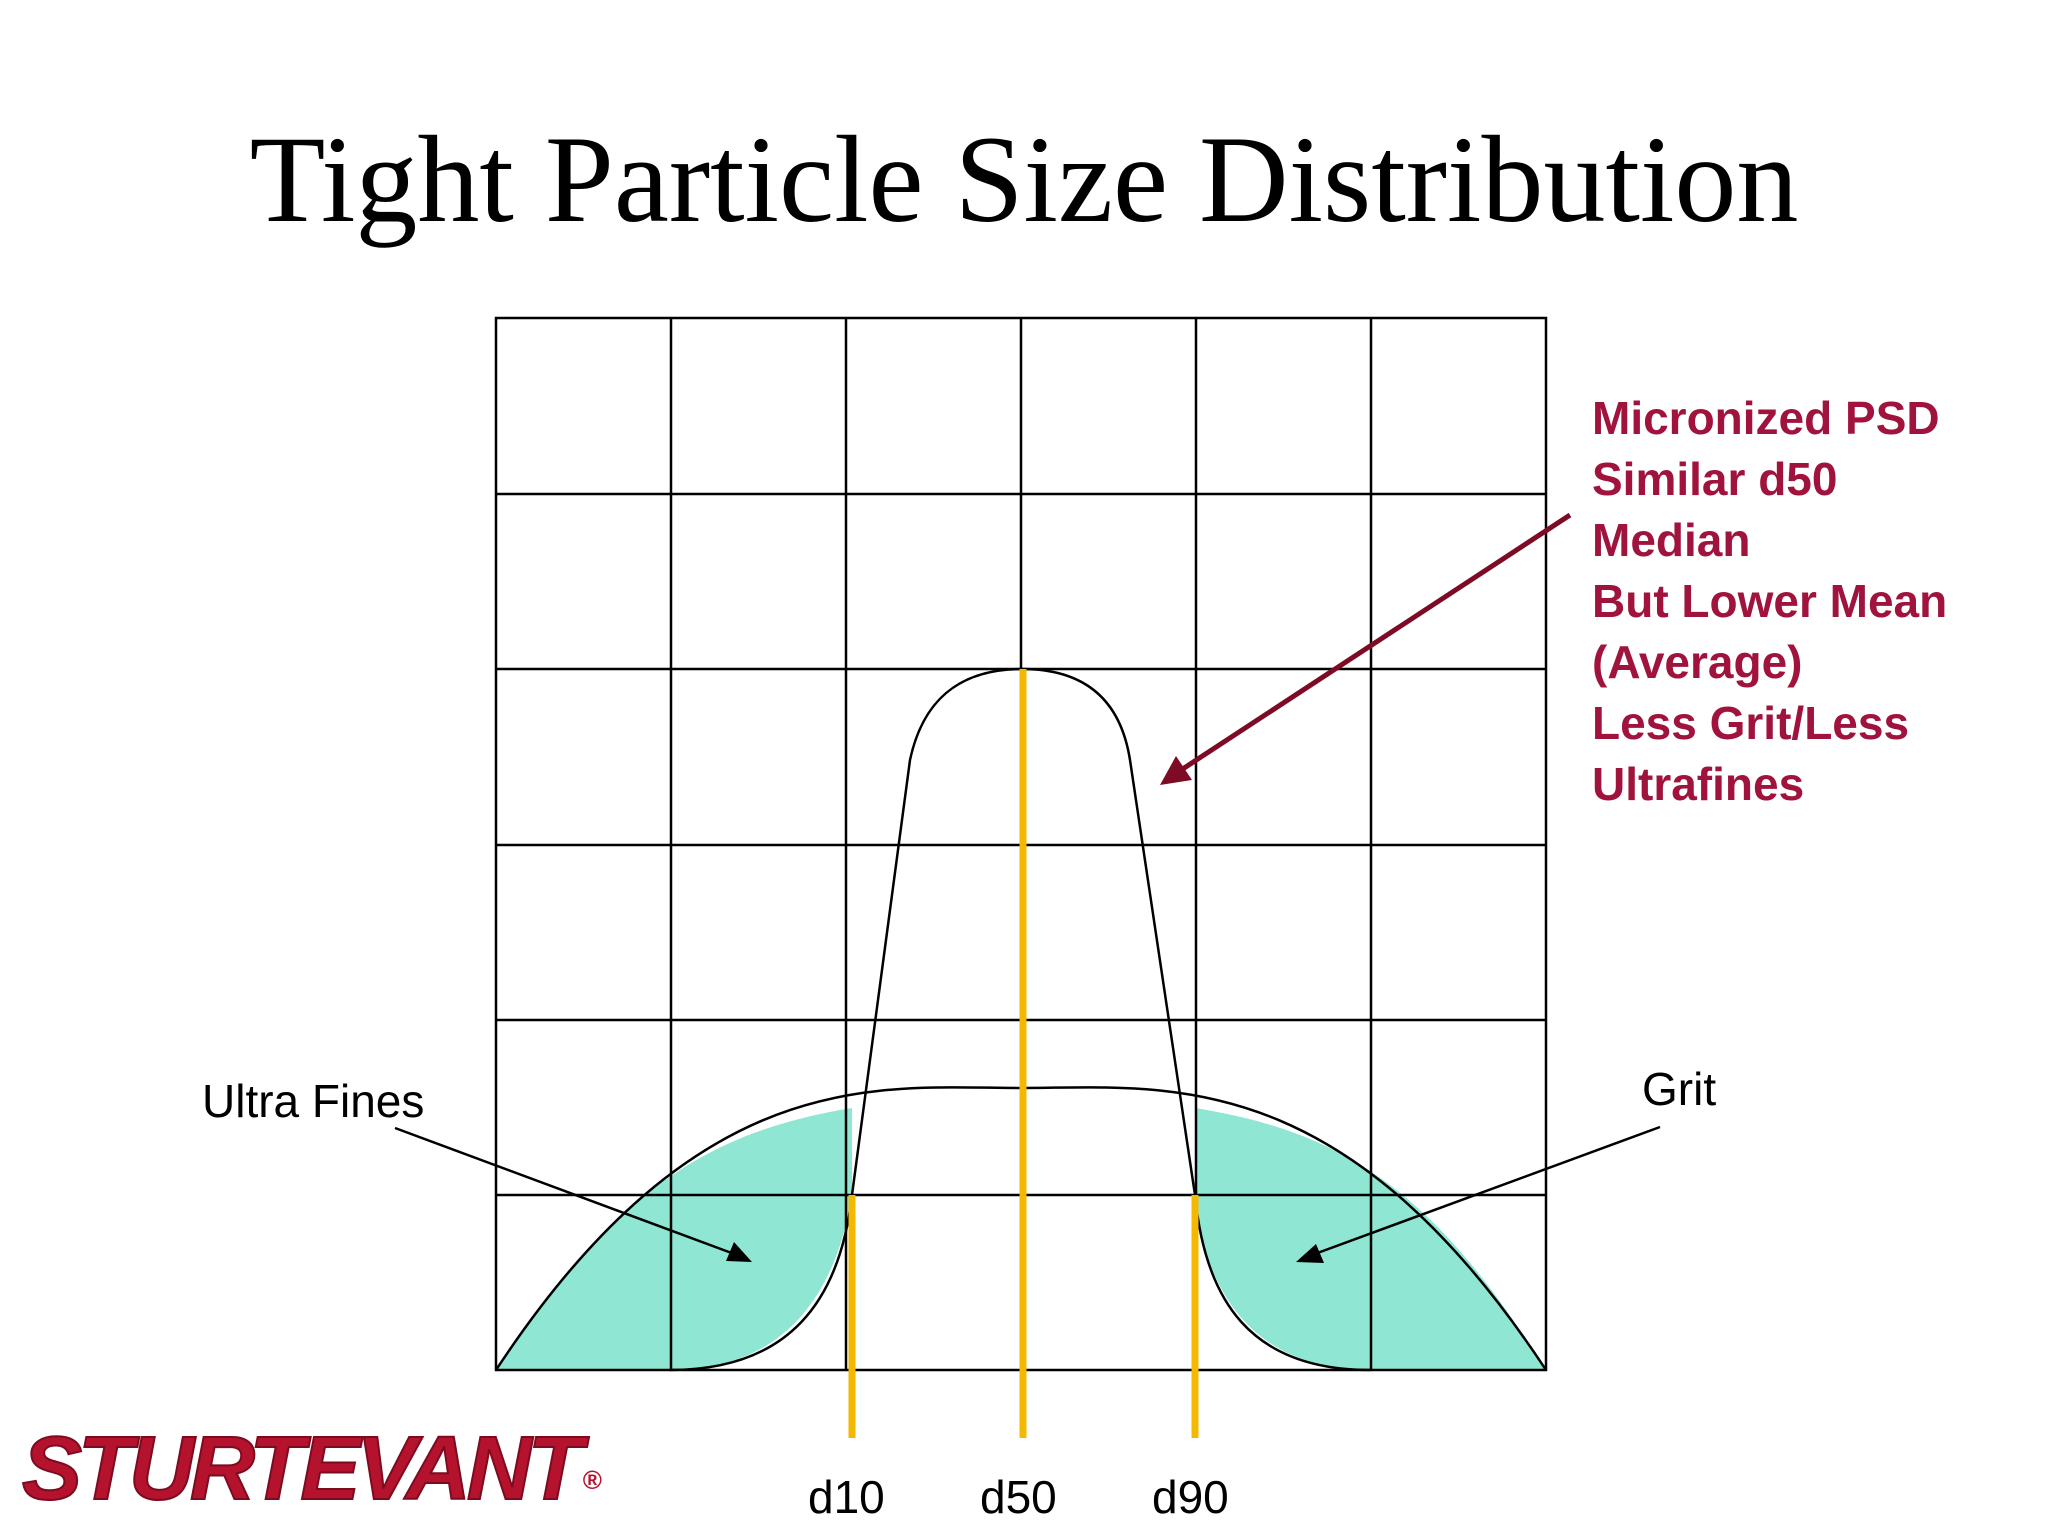 This screenshot has height=1536, width=2048. What do you see at coordinates (846, 1497) in the screenshot?
I see `d10-label: d10` at bounding box center [846, 1497].